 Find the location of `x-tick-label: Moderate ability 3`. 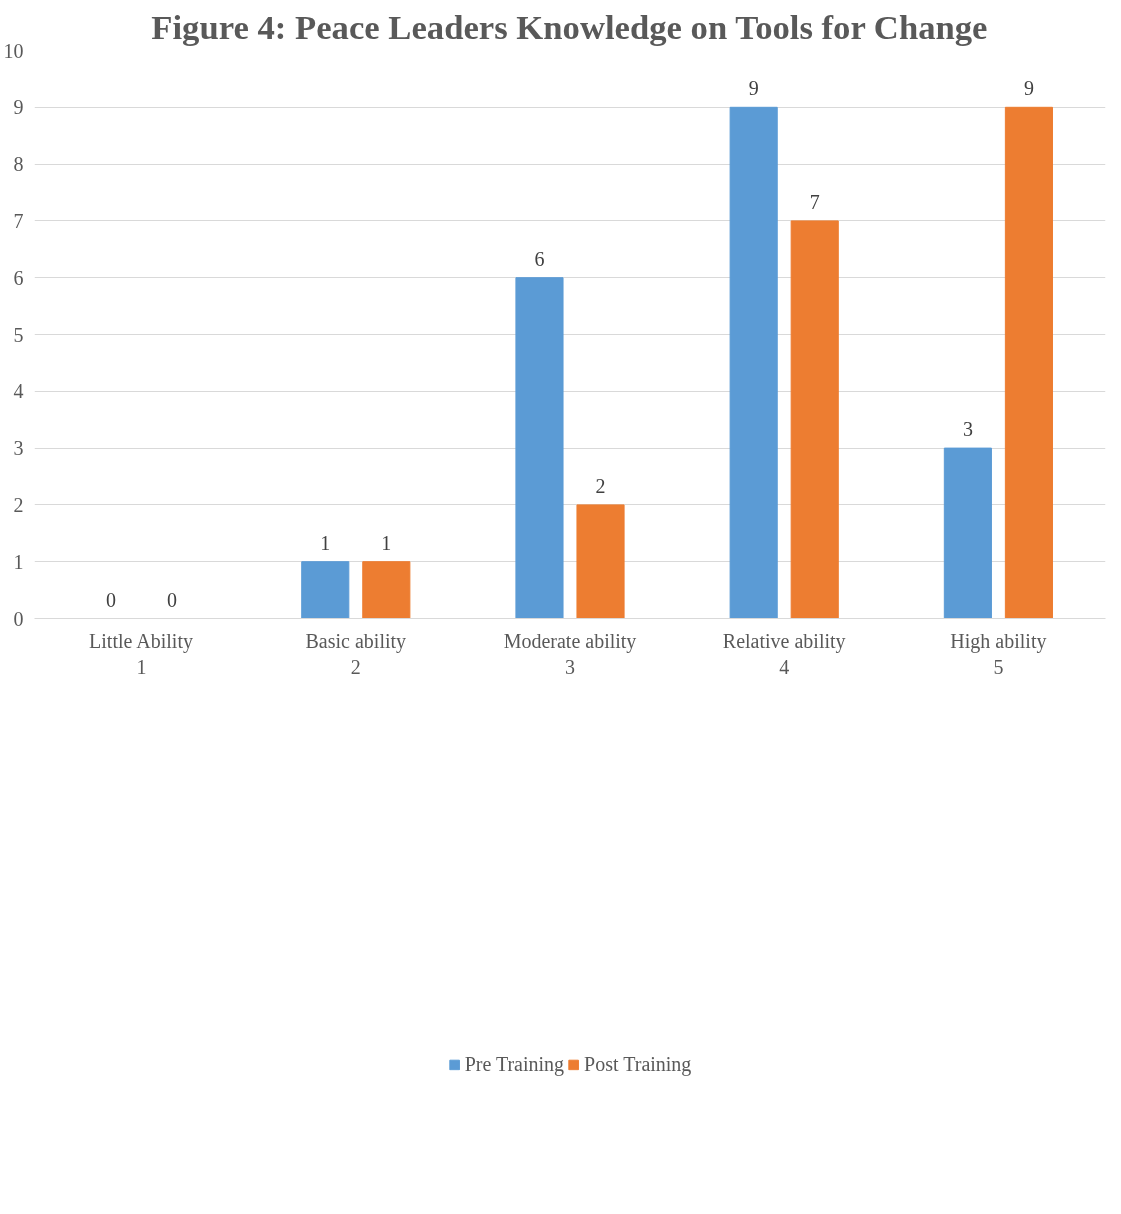

x-tick-label: Moderate ability 3 is located at coordinates (570, 653).